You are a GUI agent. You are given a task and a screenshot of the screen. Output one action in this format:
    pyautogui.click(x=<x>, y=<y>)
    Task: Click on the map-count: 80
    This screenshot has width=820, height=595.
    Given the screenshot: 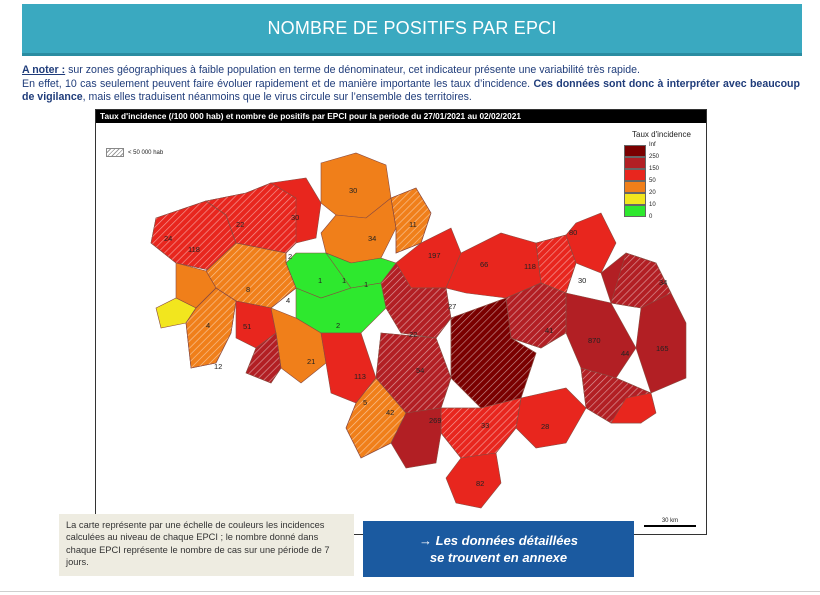 What is the action you would take?
    pyautogui.click(x=573, y=232)
    